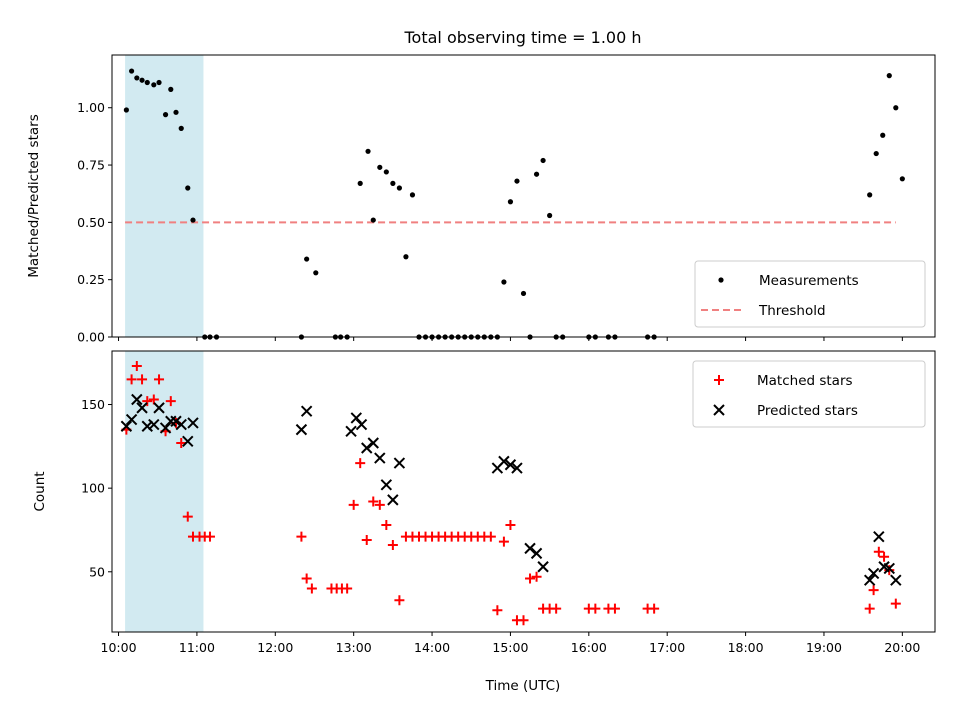 The image size is (960, 724). I want to click on x-tick-label: 18:00, so click(746, 647).